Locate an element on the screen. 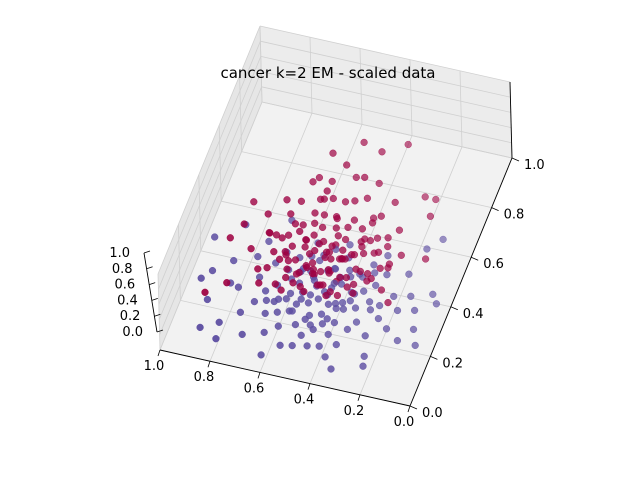  y-tick-label: 0.4 is located at coordinates (473, 314).